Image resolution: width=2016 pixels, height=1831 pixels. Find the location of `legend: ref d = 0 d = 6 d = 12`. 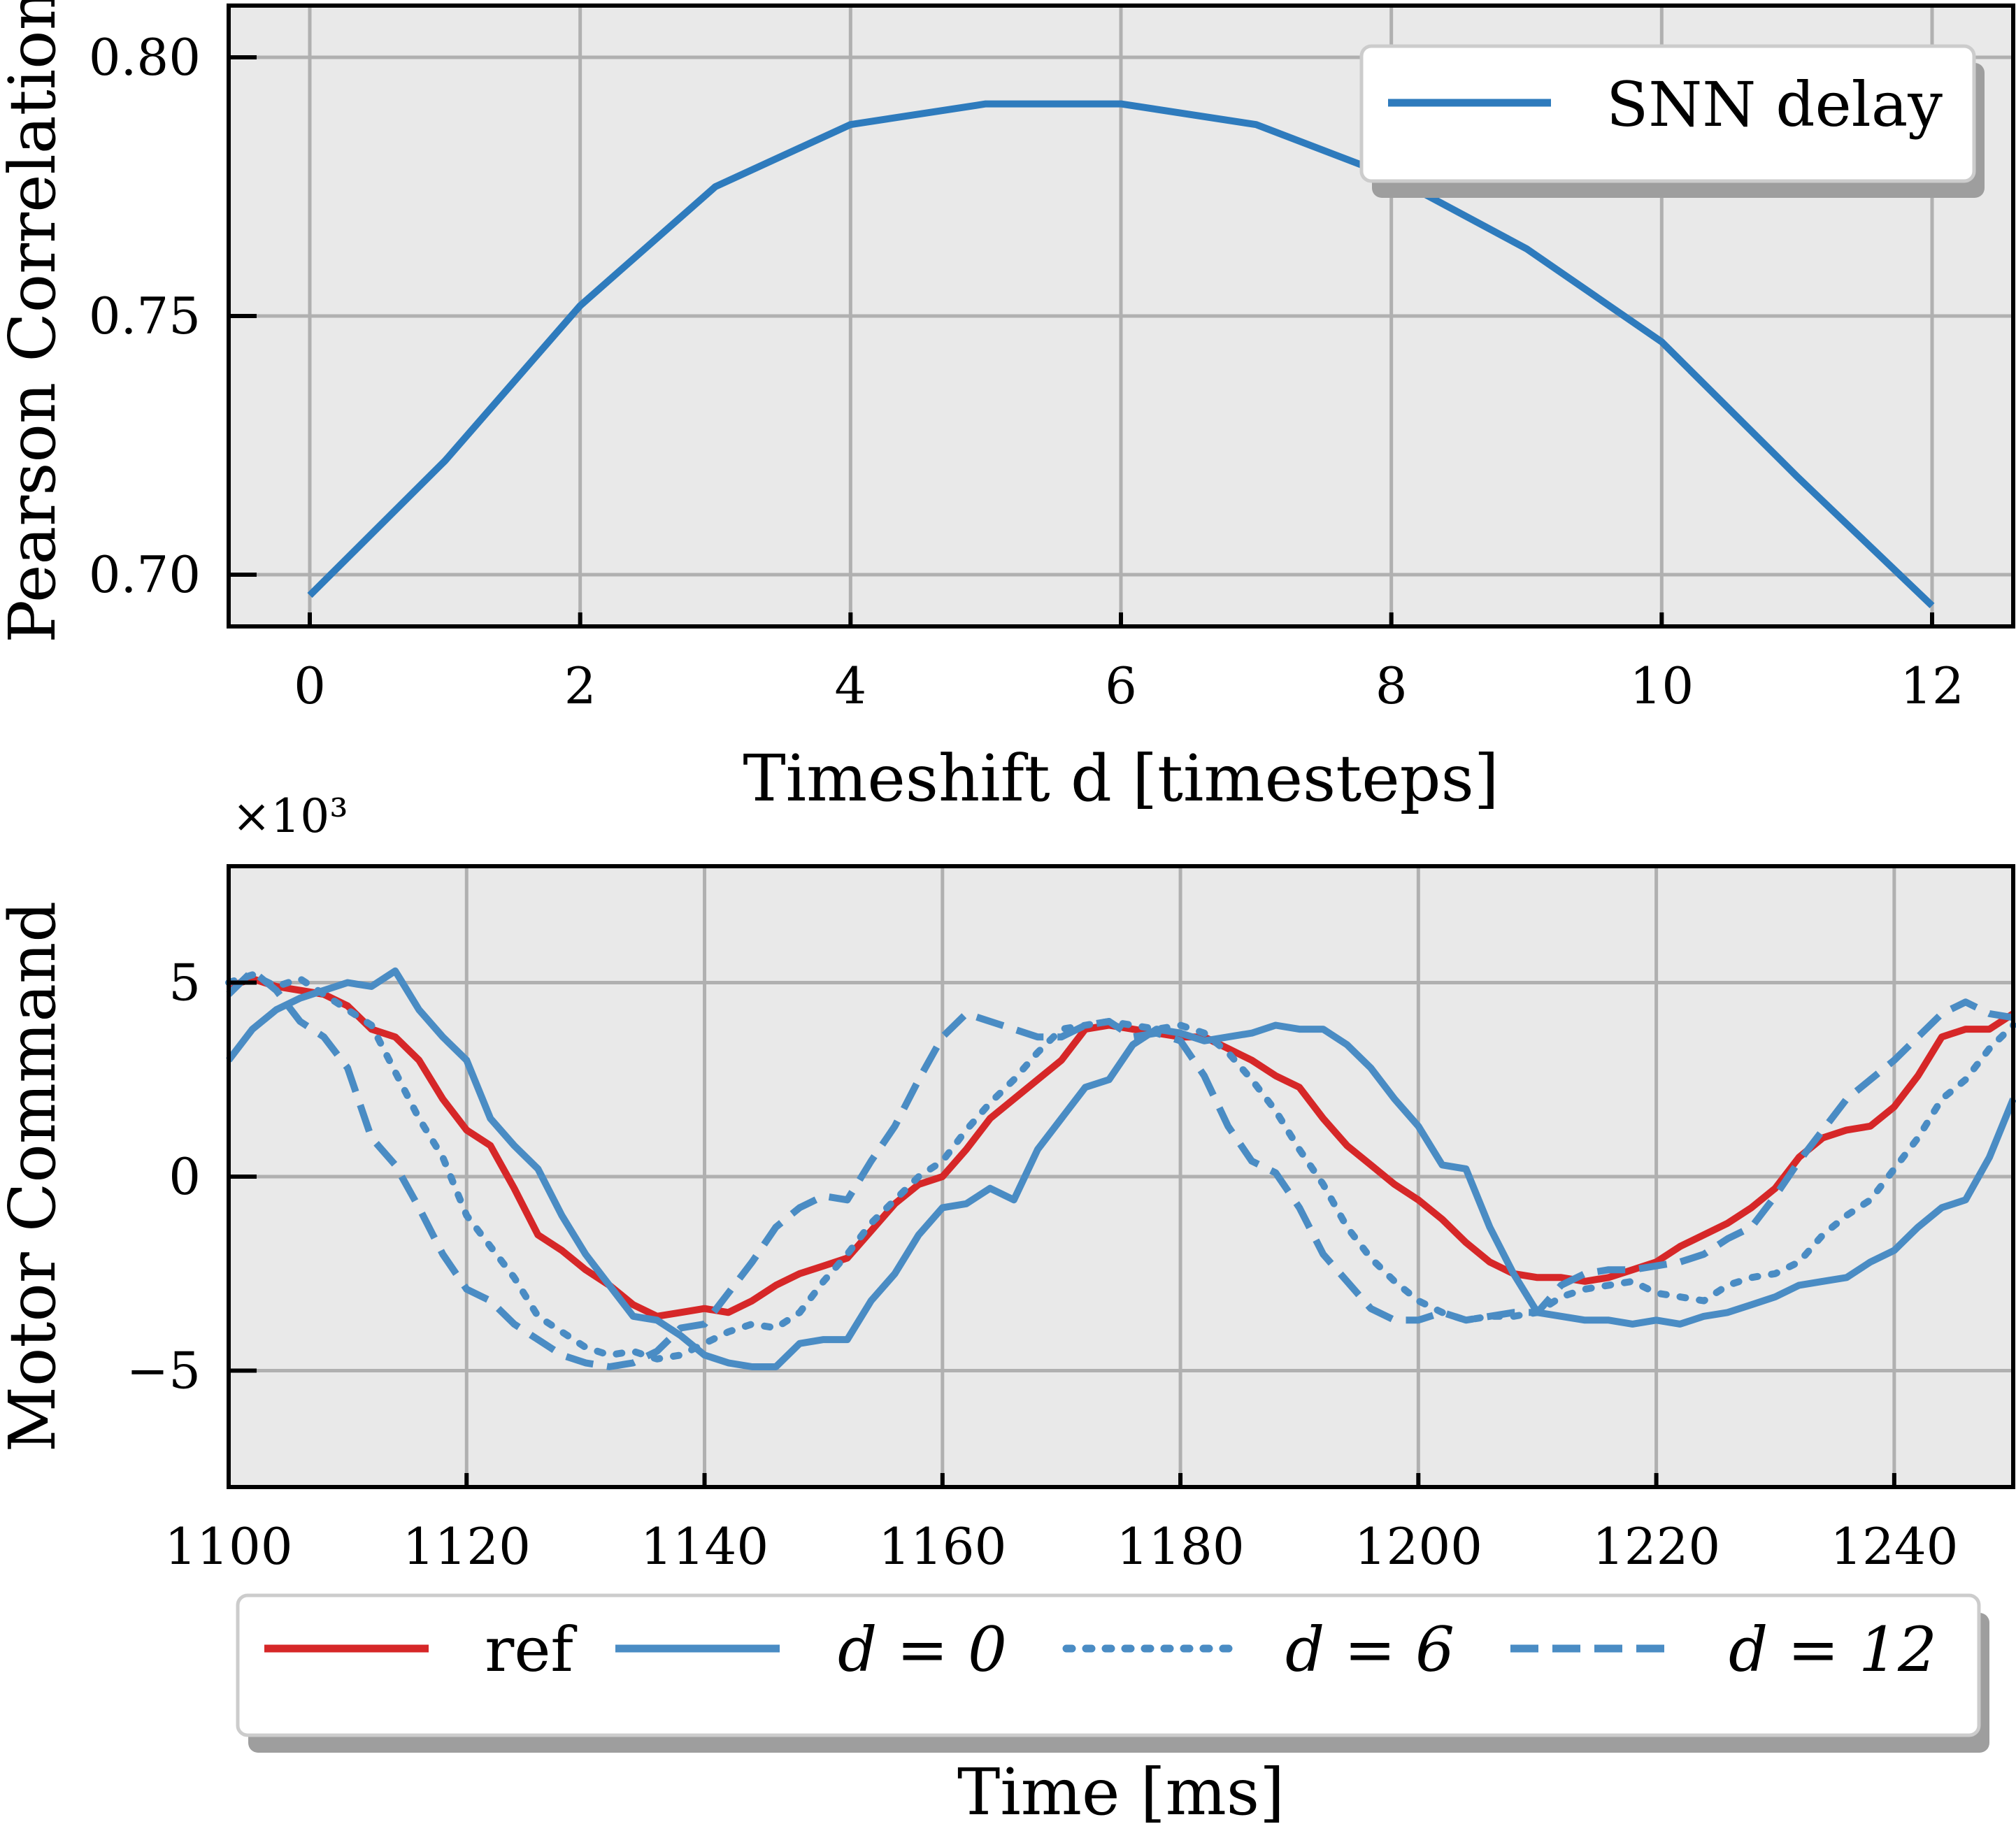

legend: ref d = 0 d = 6 d = 12 is located at coordinates (1112, 1673).